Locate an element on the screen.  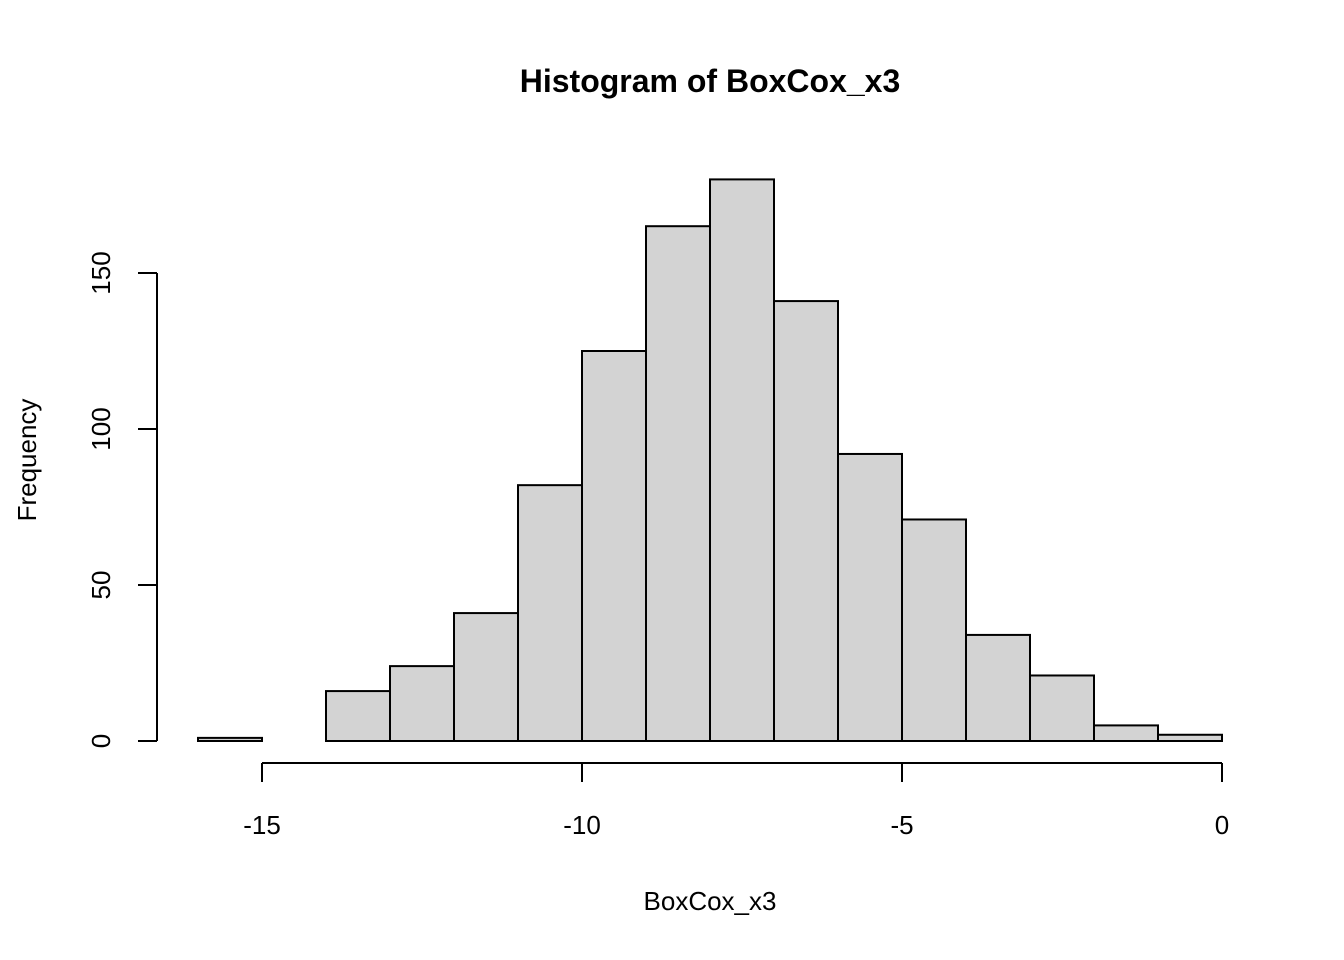
x-axis: -15 -10 -5 0 is located at coordinates (736, 801).